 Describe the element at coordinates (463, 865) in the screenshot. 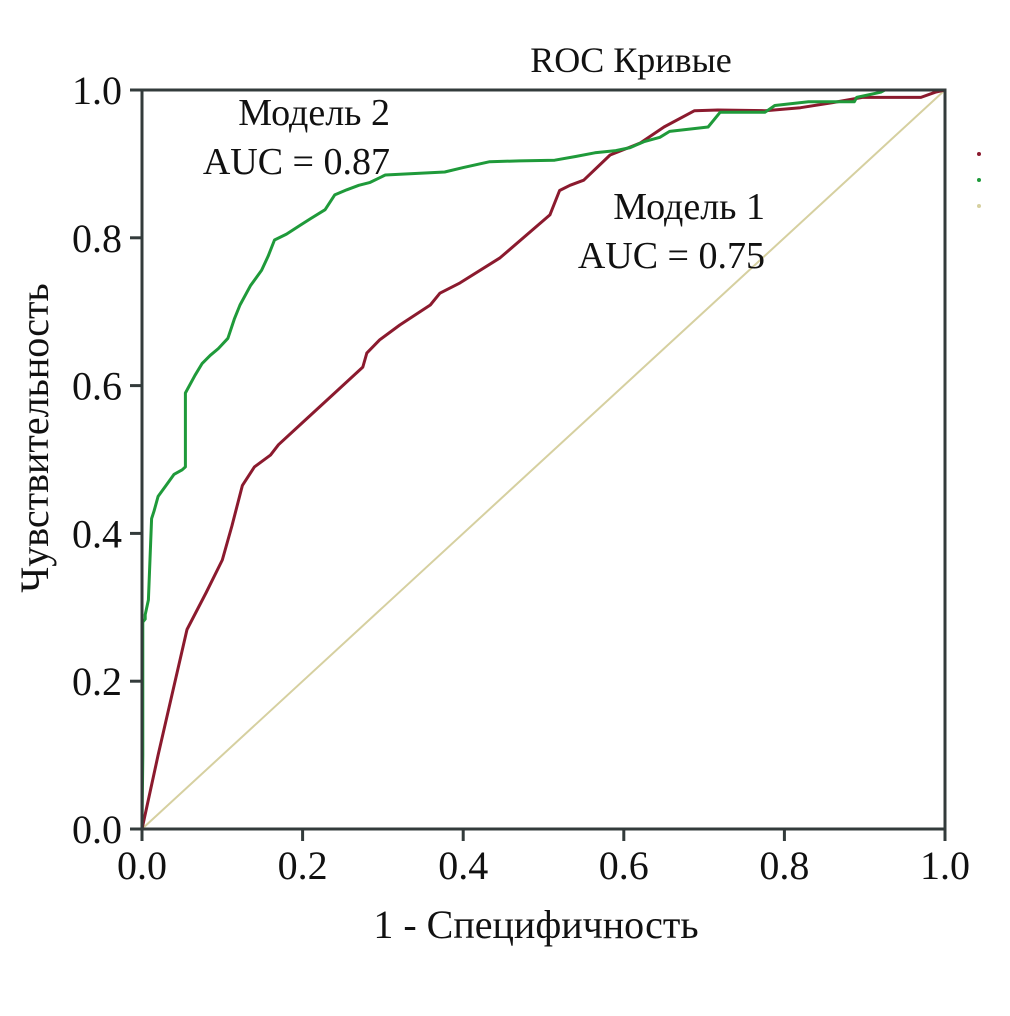

I see `x-tick-label: 0.4` at that location.